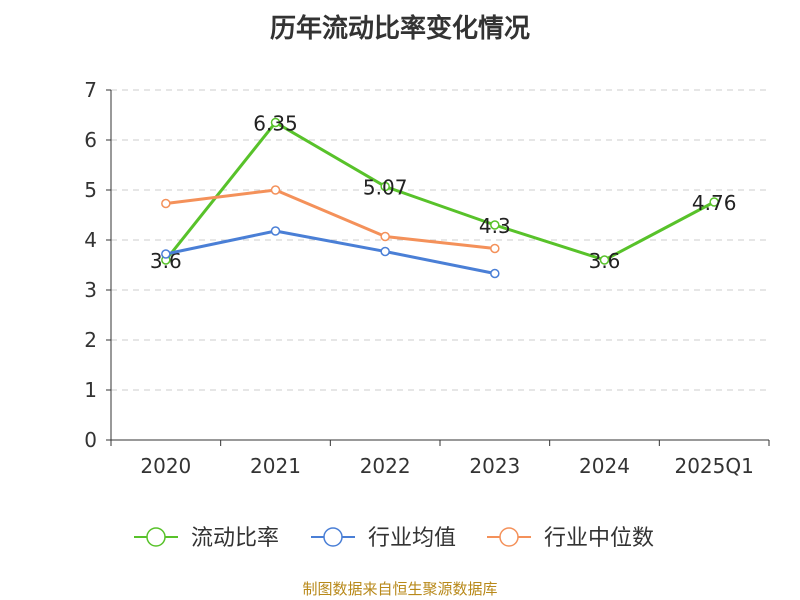 The image size is (800, 600). I want to click on x-tick-label: 2020, so click(165, 466).